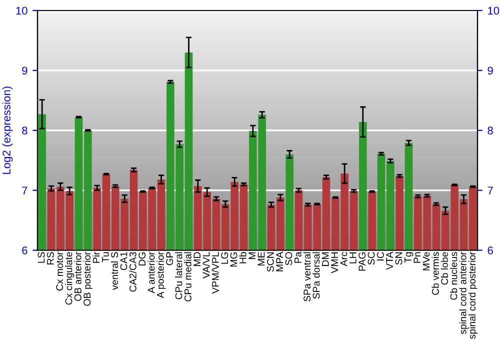  What do you see at coordinates (132, 272) in the screenshot?
I see `x-tick-label: CA2/CA3` at bounding box center [132, 272].